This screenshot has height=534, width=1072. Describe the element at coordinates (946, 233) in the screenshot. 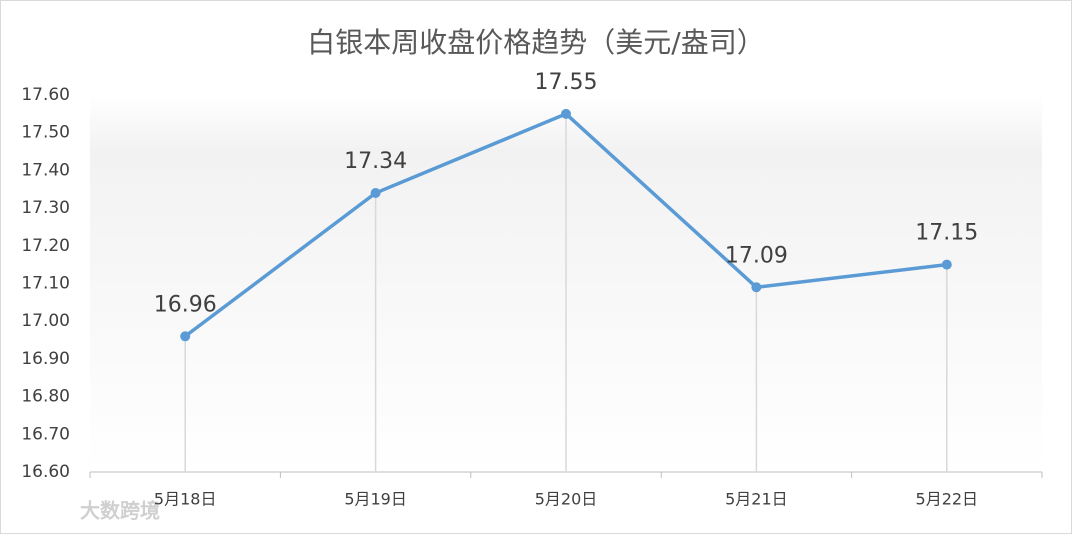

I see `data-label: 17.15` at that location.